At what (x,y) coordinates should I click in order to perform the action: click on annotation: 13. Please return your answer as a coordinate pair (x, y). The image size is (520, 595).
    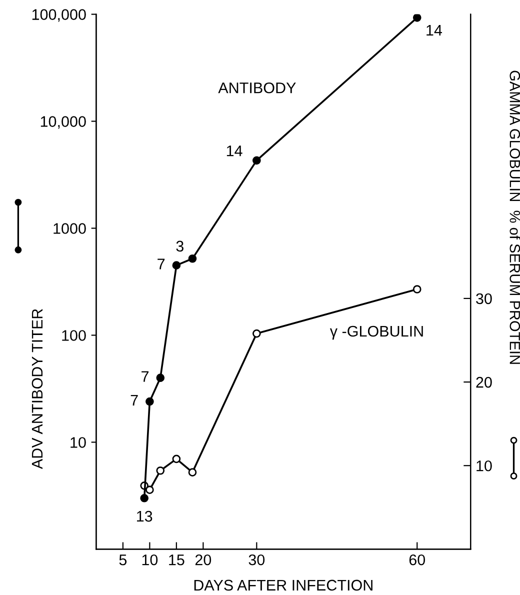
    Looking at the image, I should click on (144, 516).